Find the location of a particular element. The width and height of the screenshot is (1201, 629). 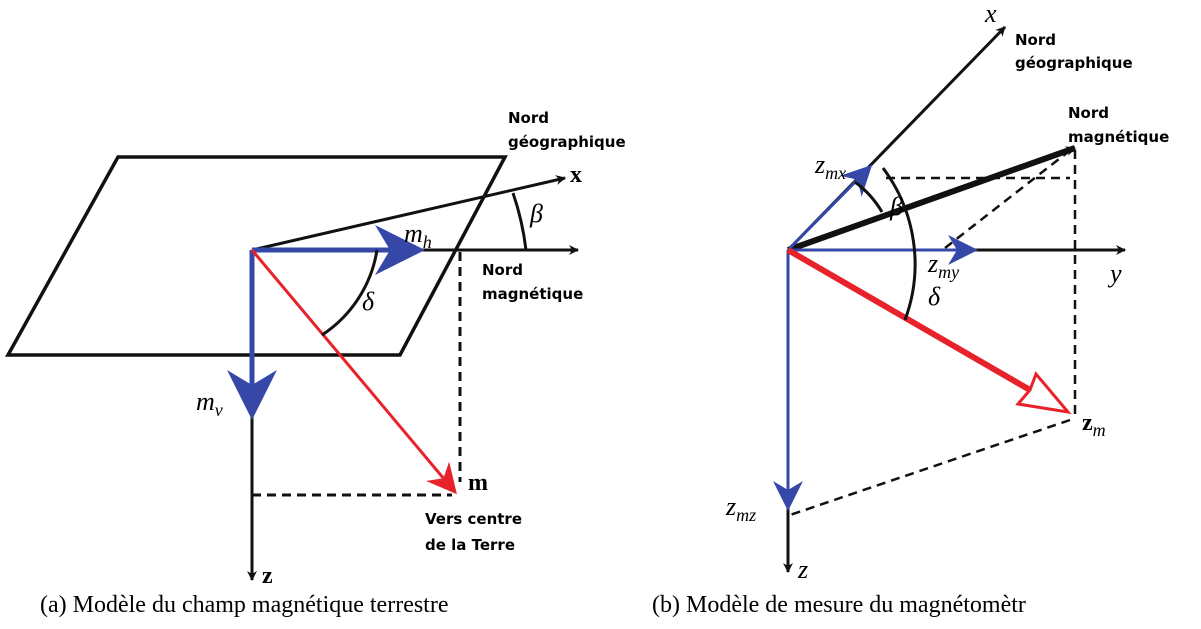

m-vector is located at coordinates (353, 372).